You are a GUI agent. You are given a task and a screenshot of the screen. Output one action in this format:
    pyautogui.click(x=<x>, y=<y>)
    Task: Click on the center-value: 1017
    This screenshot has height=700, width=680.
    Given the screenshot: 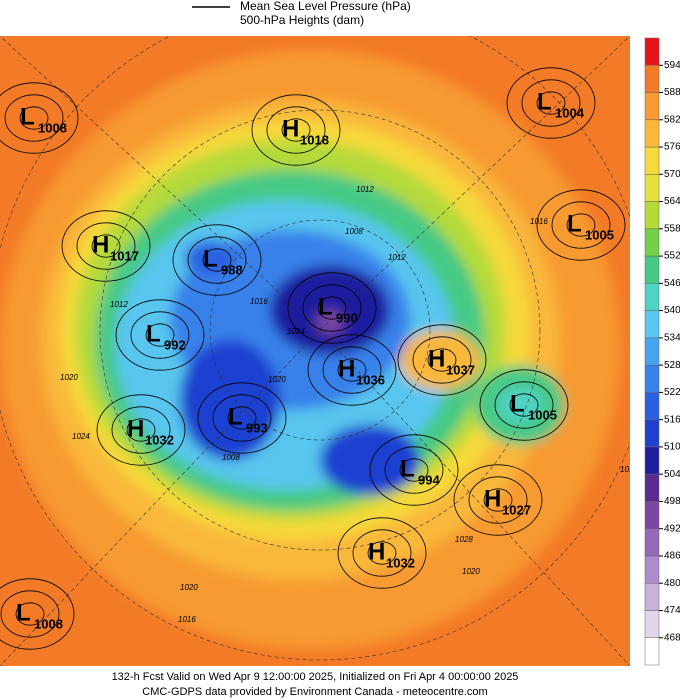 What is the action you would take?
    pyautogui.click(x=124, y=255)
    